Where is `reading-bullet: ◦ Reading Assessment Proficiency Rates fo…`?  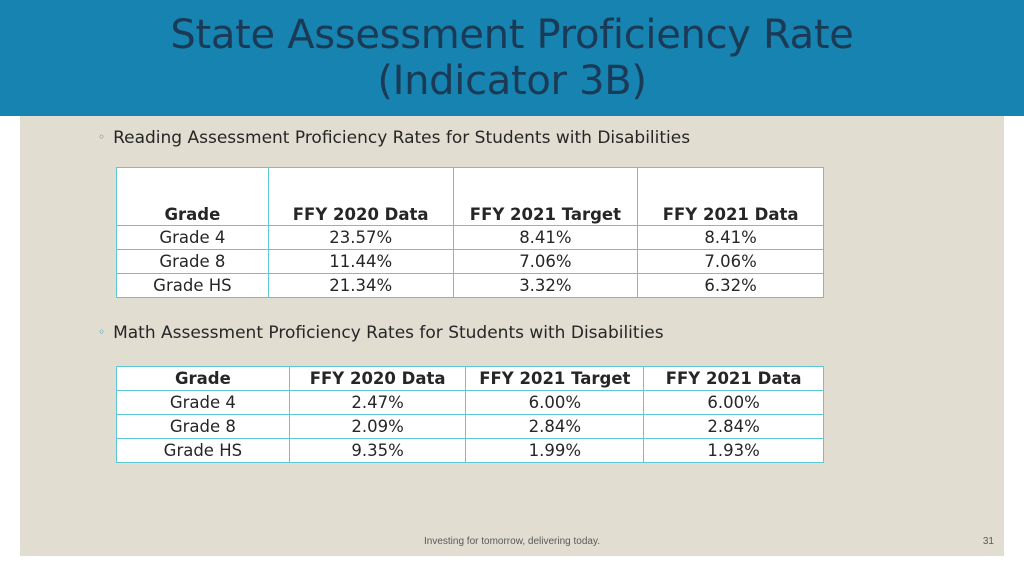 reading-bullet: ◦ Reading Assessment Proficiency Rates fo… is located at coordinates (394, 138).